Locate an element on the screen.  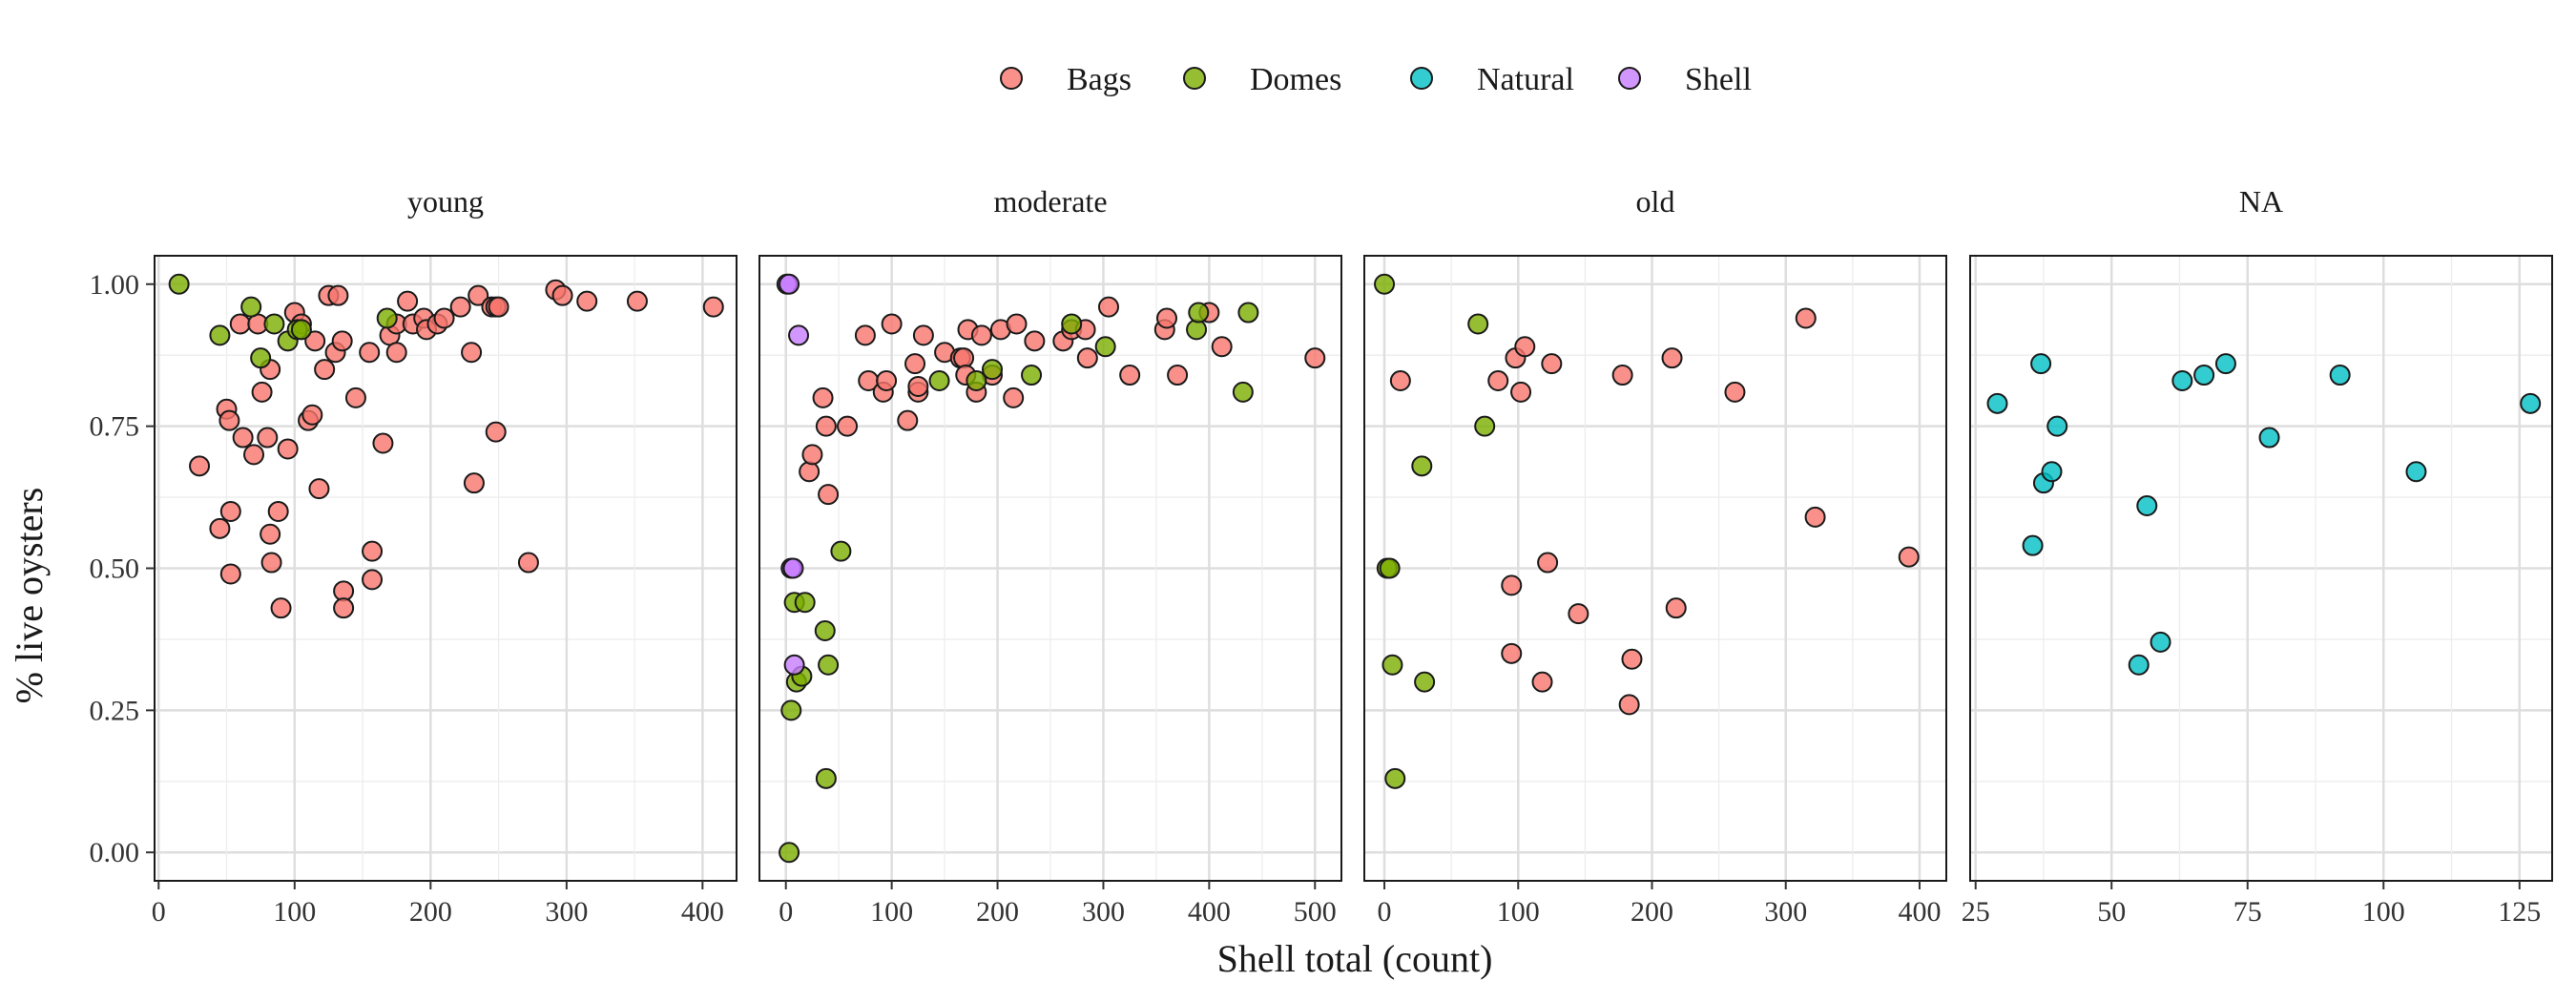
panel-border is located at coordinates (2261, 568).